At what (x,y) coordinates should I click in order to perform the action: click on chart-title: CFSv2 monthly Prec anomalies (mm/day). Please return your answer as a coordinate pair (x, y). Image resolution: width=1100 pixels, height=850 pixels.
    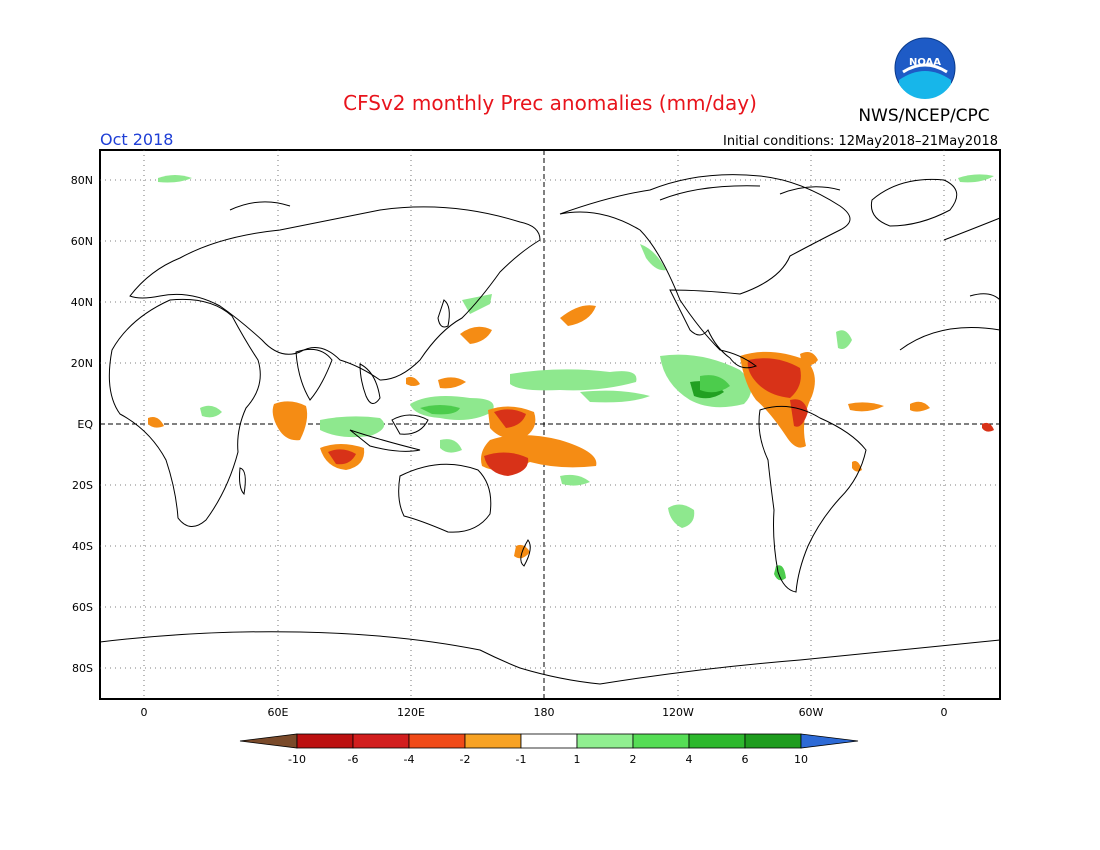
    Looking at the image, I should click on (550, 103).